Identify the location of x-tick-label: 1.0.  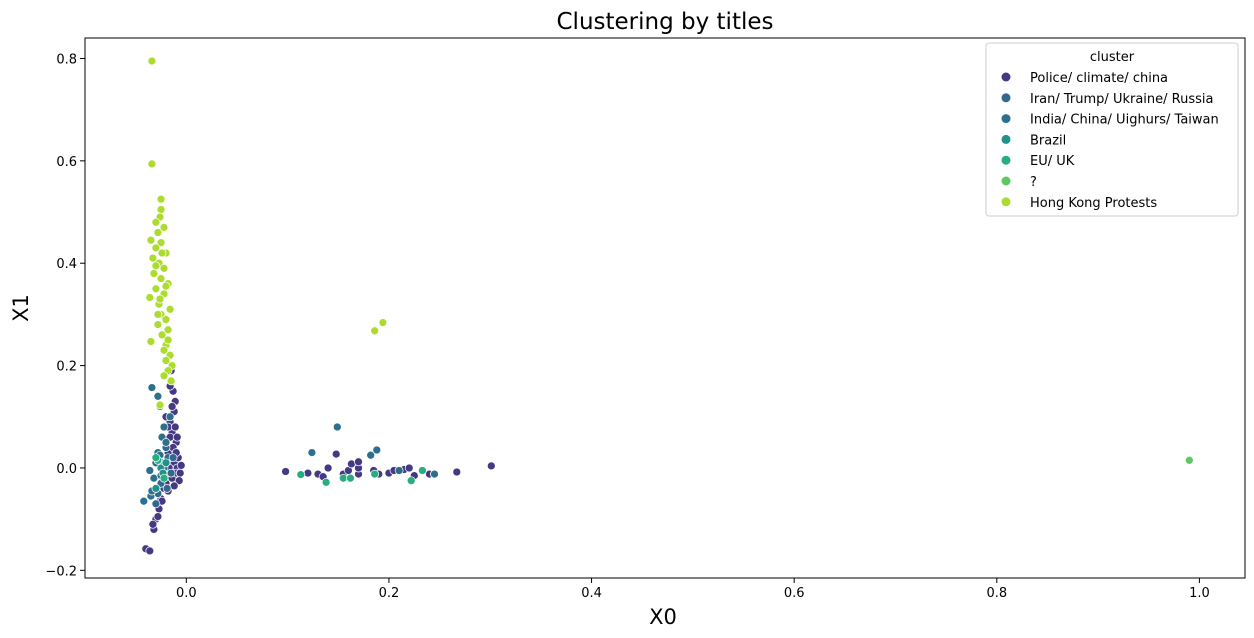
(1199, 593).